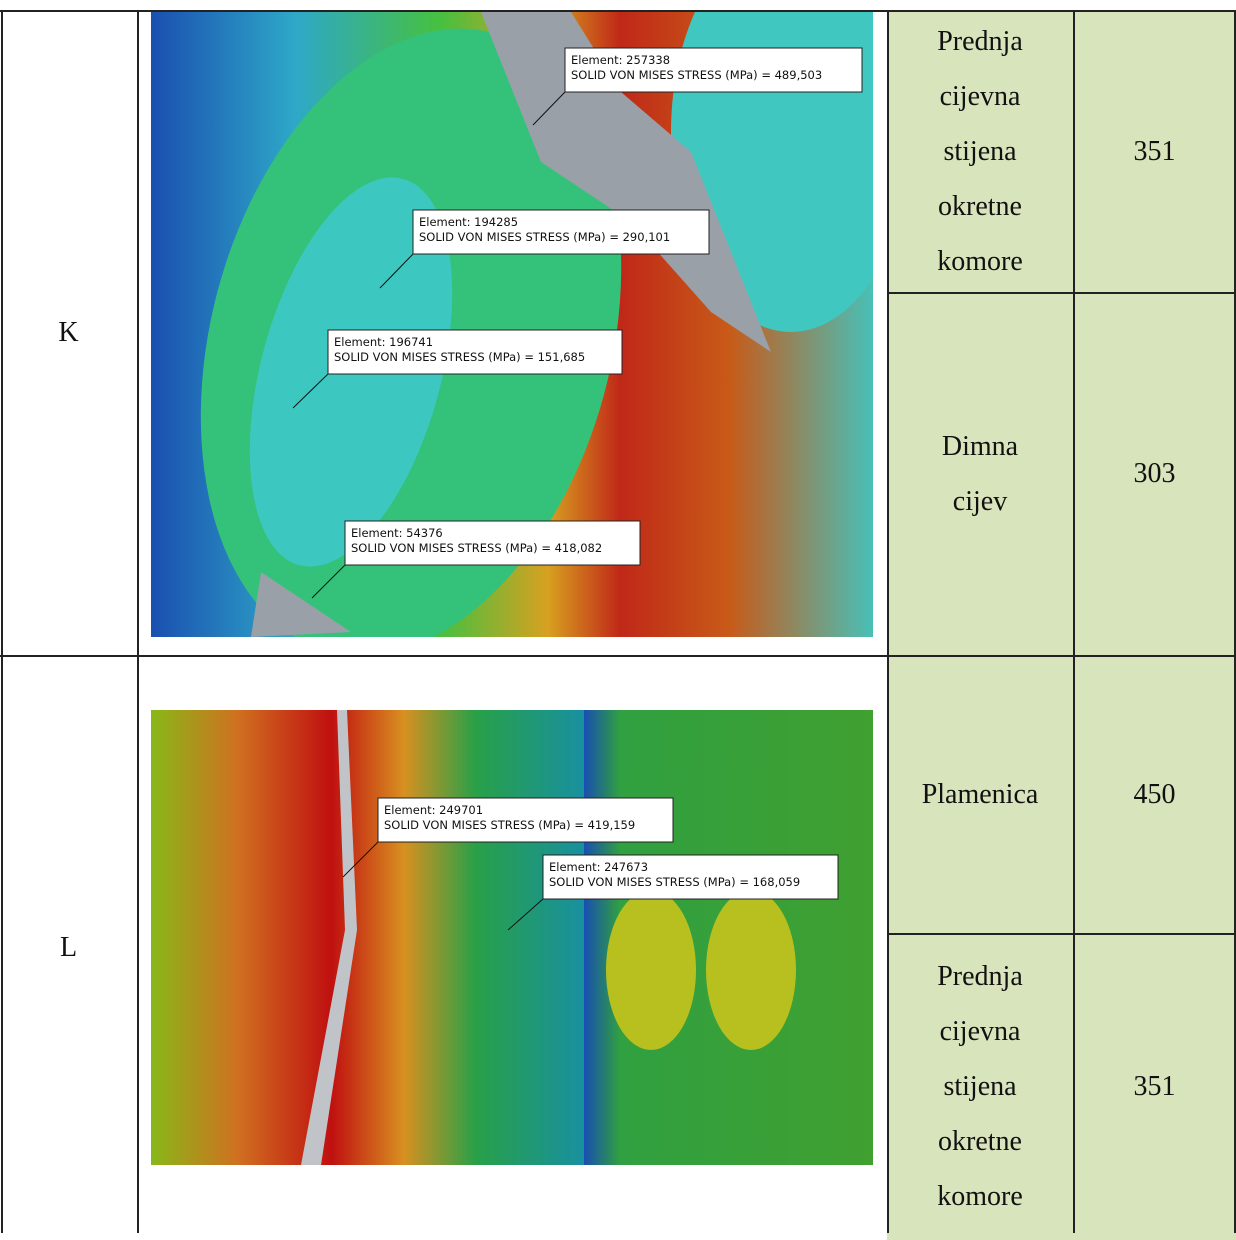  I want to click on stress-value: SOLID VON MISES STRESS (MPa) = 151,685, so click(459, 357).